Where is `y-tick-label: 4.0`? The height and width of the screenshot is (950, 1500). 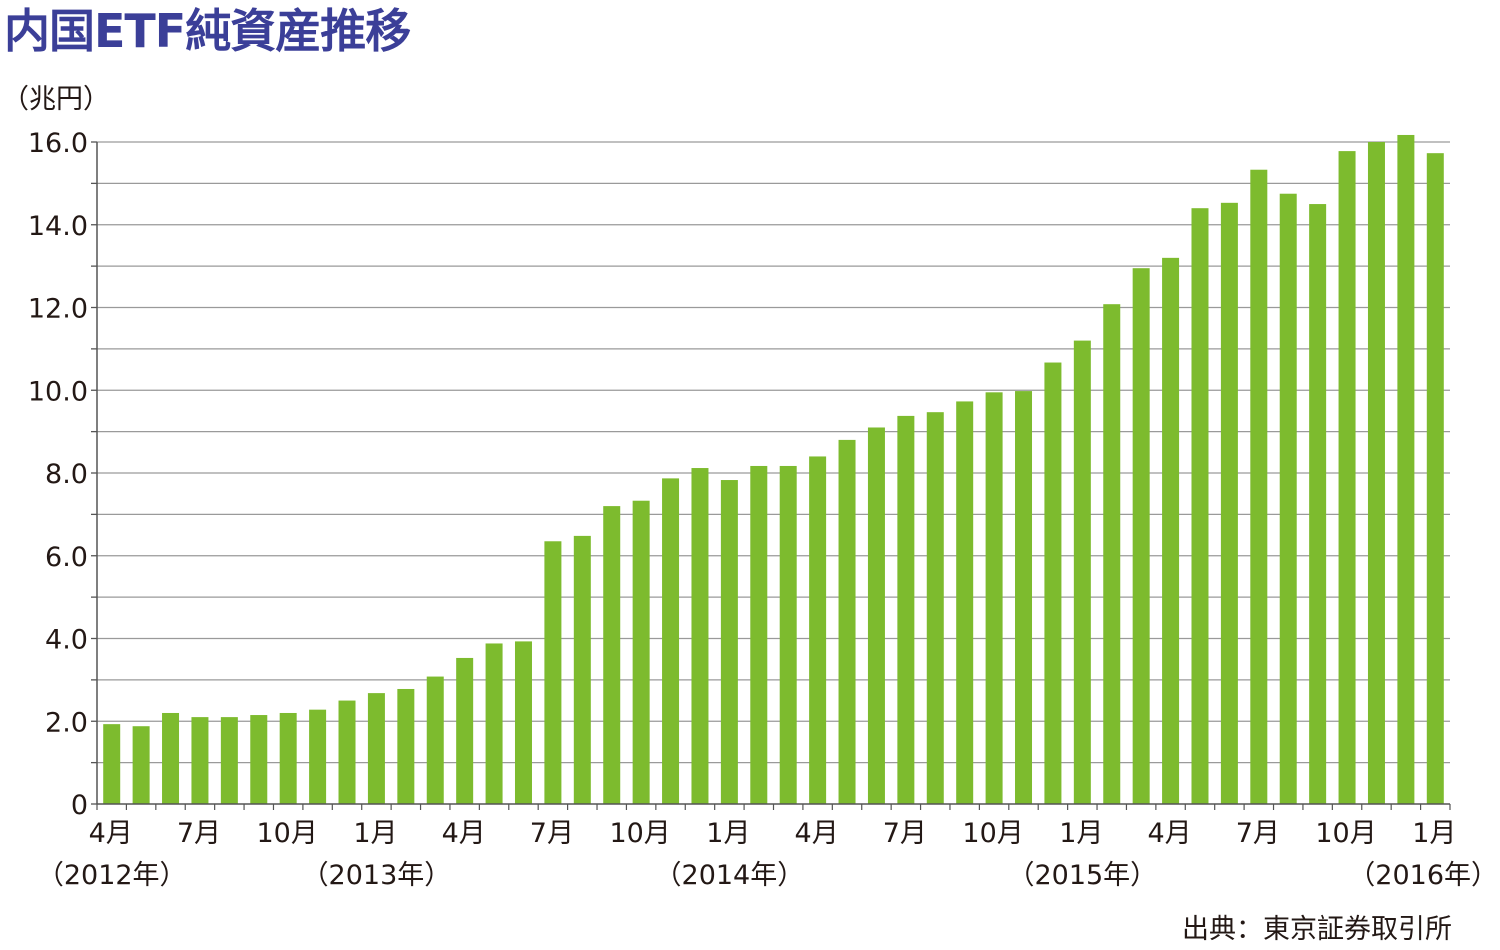 y-tick-label: 4.0 is located at coordinates (66, 640).